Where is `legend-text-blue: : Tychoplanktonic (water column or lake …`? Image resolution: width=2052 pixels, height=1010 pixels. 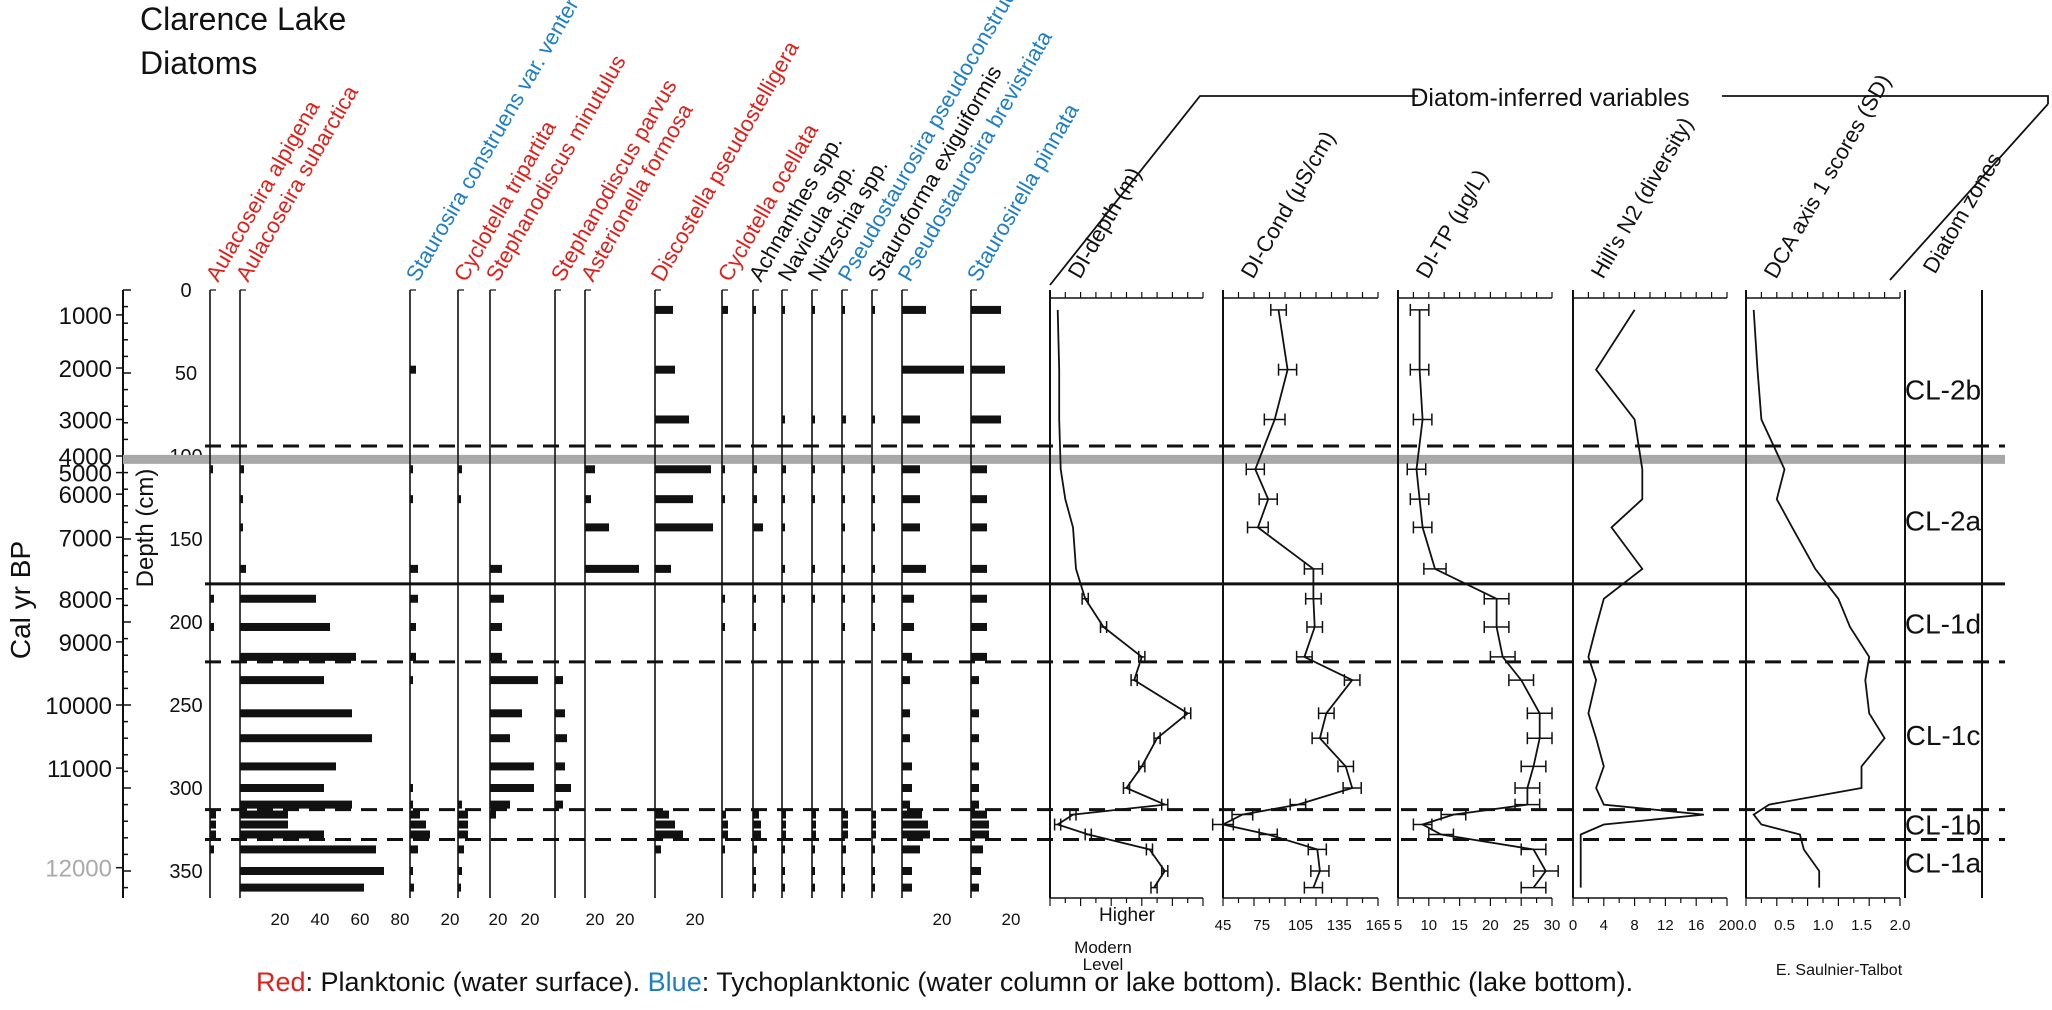
legend-text-blue: : Tychoplanktonic (water column or lake … is located at coordinates (996, 982).